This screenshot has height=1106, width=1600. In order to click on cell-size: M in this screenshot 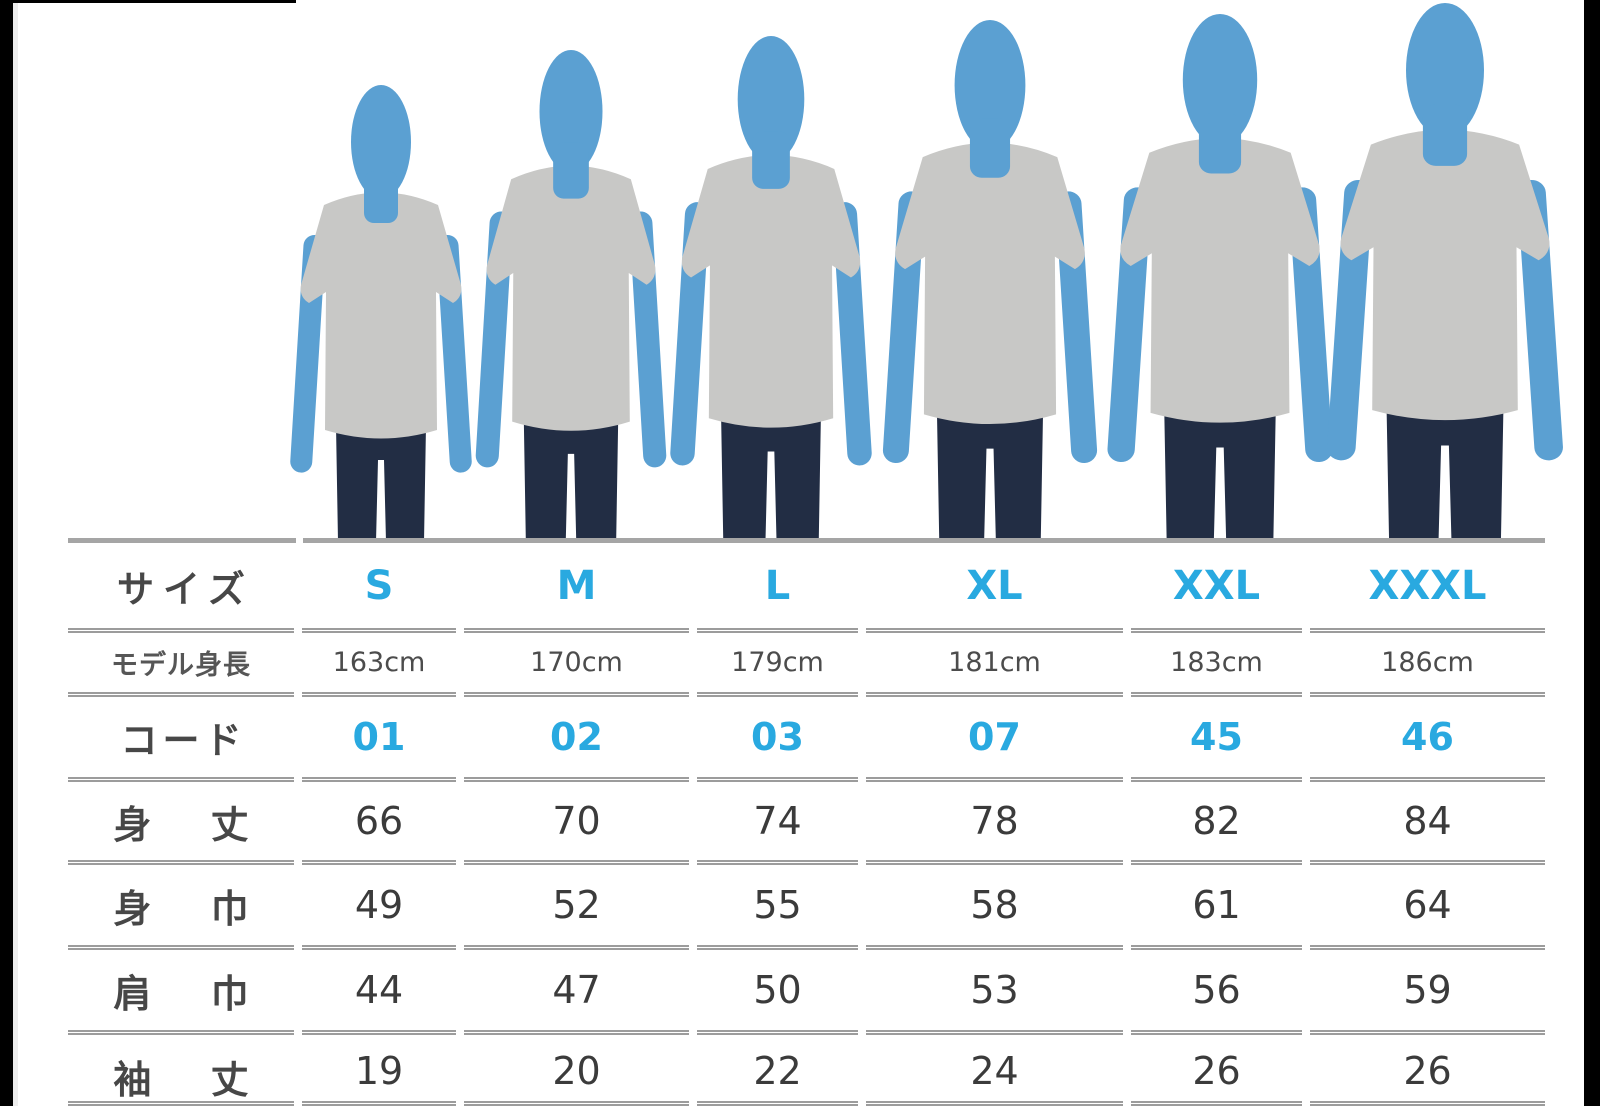, I will do `click(576, 588)`.